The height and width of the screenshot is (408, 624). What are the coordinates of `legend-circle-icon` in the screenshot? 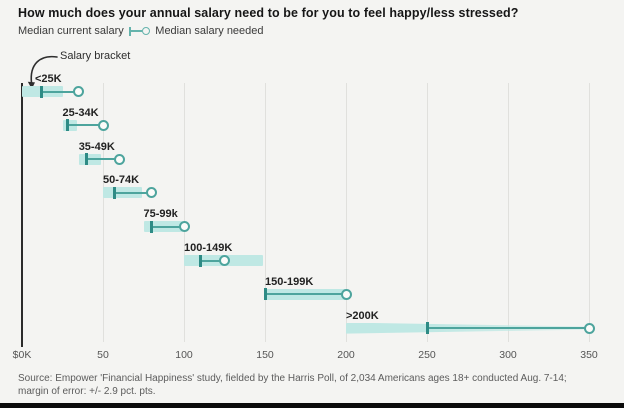 It's located at (146, 31).